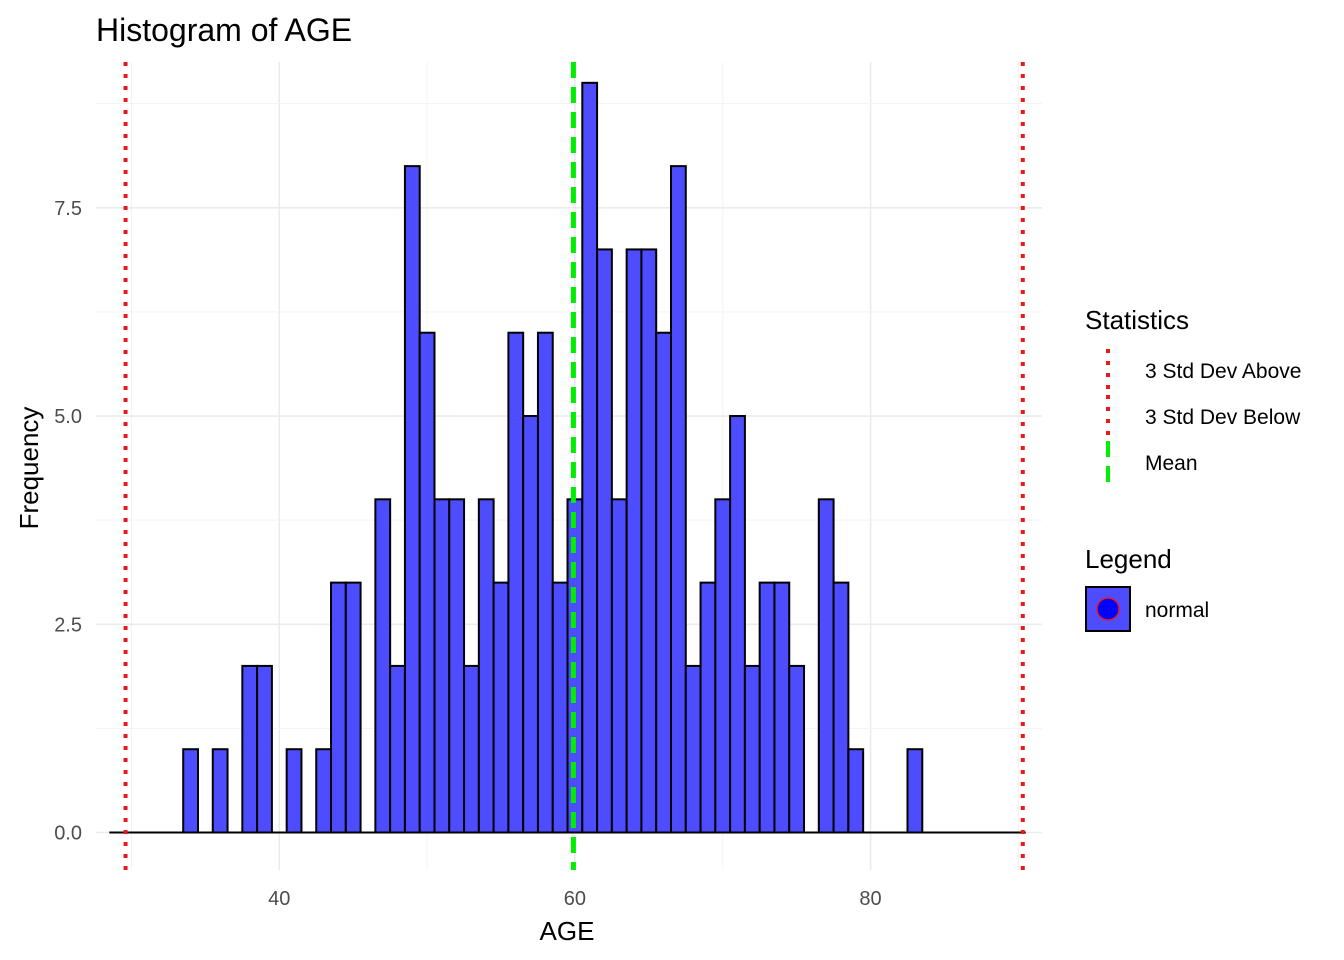  Describe the element at coordinates (1171, 463) in the screenshot. I see `legend-statistics-label: Mean` at that location.